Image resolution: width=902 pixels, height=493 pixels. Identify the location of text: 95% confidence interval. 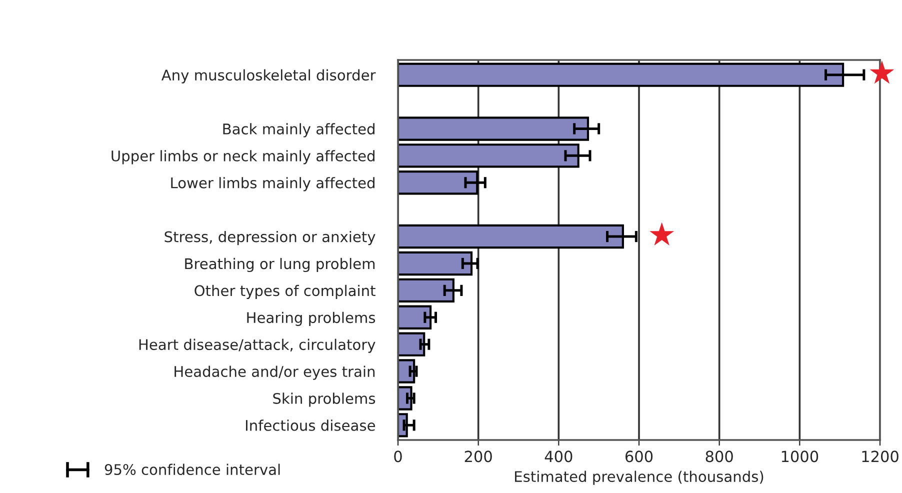
(192, 470).